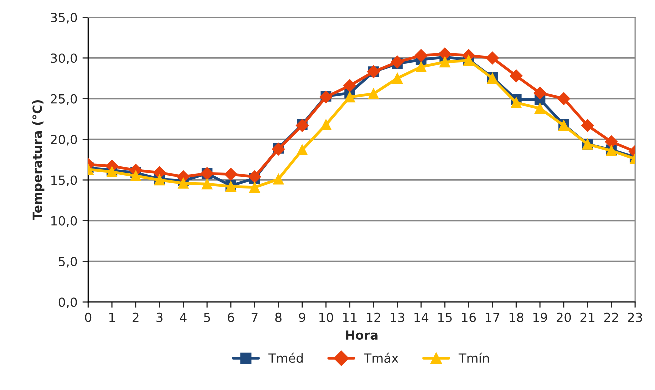 The image size is (655, 390). I want to click on x-tick-label: 1, so click(113, 317).